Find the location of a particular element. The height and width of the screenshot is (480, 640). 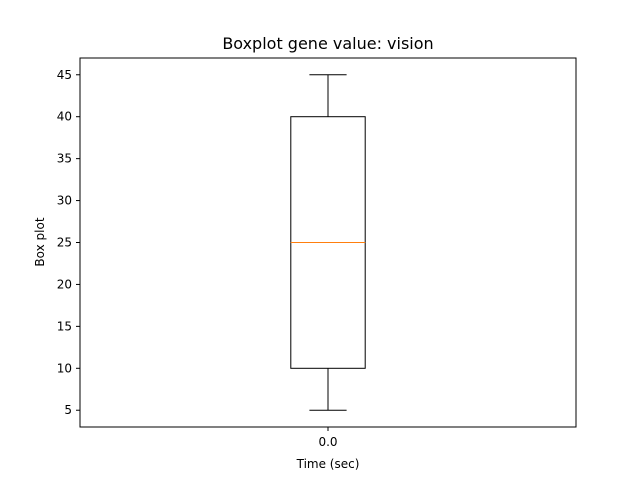

x-axis-ticks: 0.0 is located at coordinates (328, 438).